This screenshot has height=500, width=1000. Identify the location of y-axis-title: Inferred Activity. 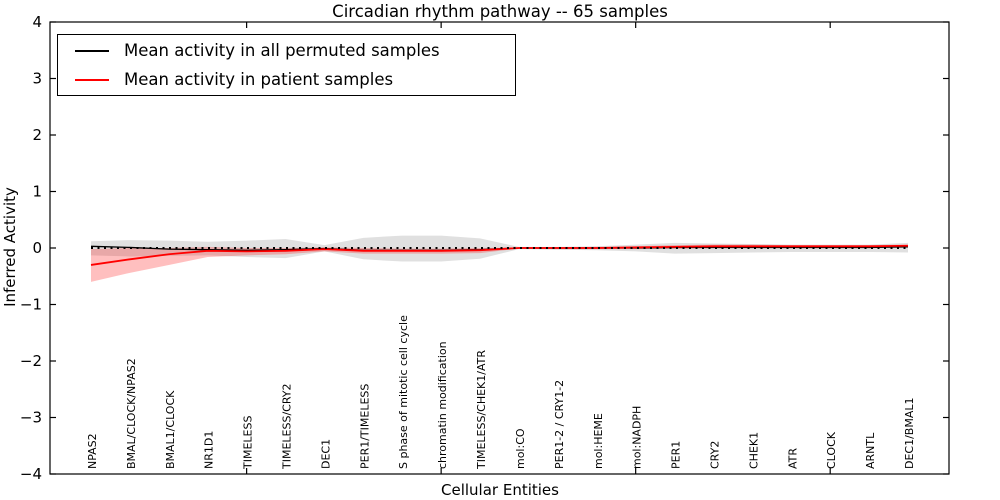
(10, 247).